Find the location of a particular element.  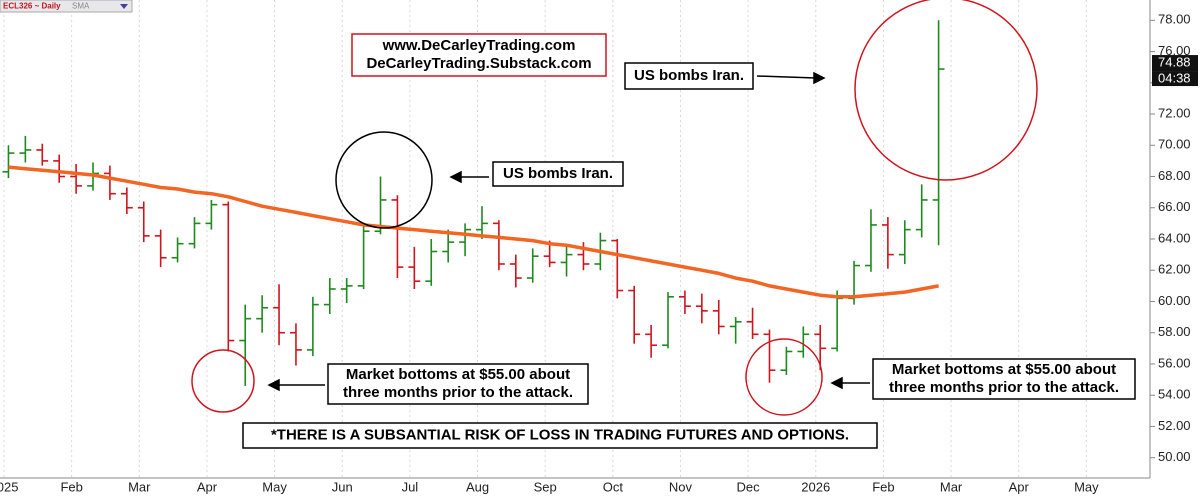

symbol: ECL326 ~ Daily is located at coordinates (32, 6).